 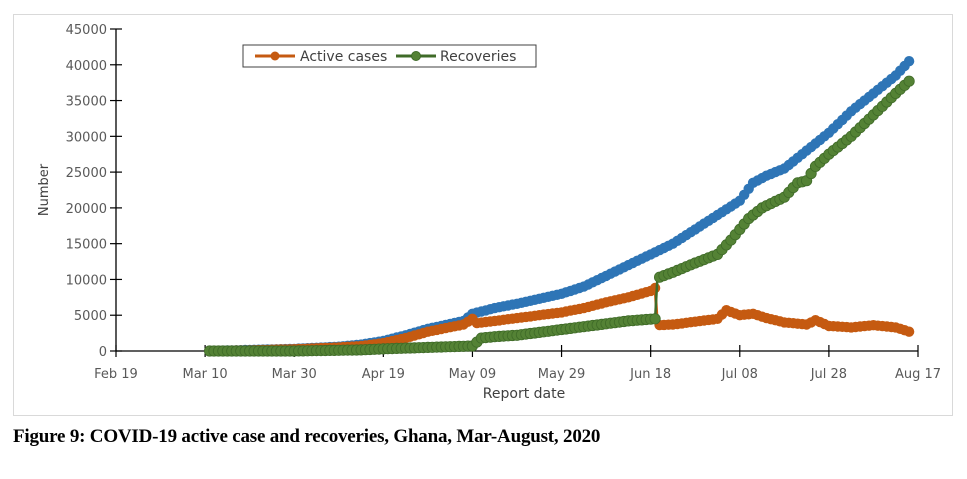 I want to click on legend: Active cases Recoveries, so click(x=389, y=56).